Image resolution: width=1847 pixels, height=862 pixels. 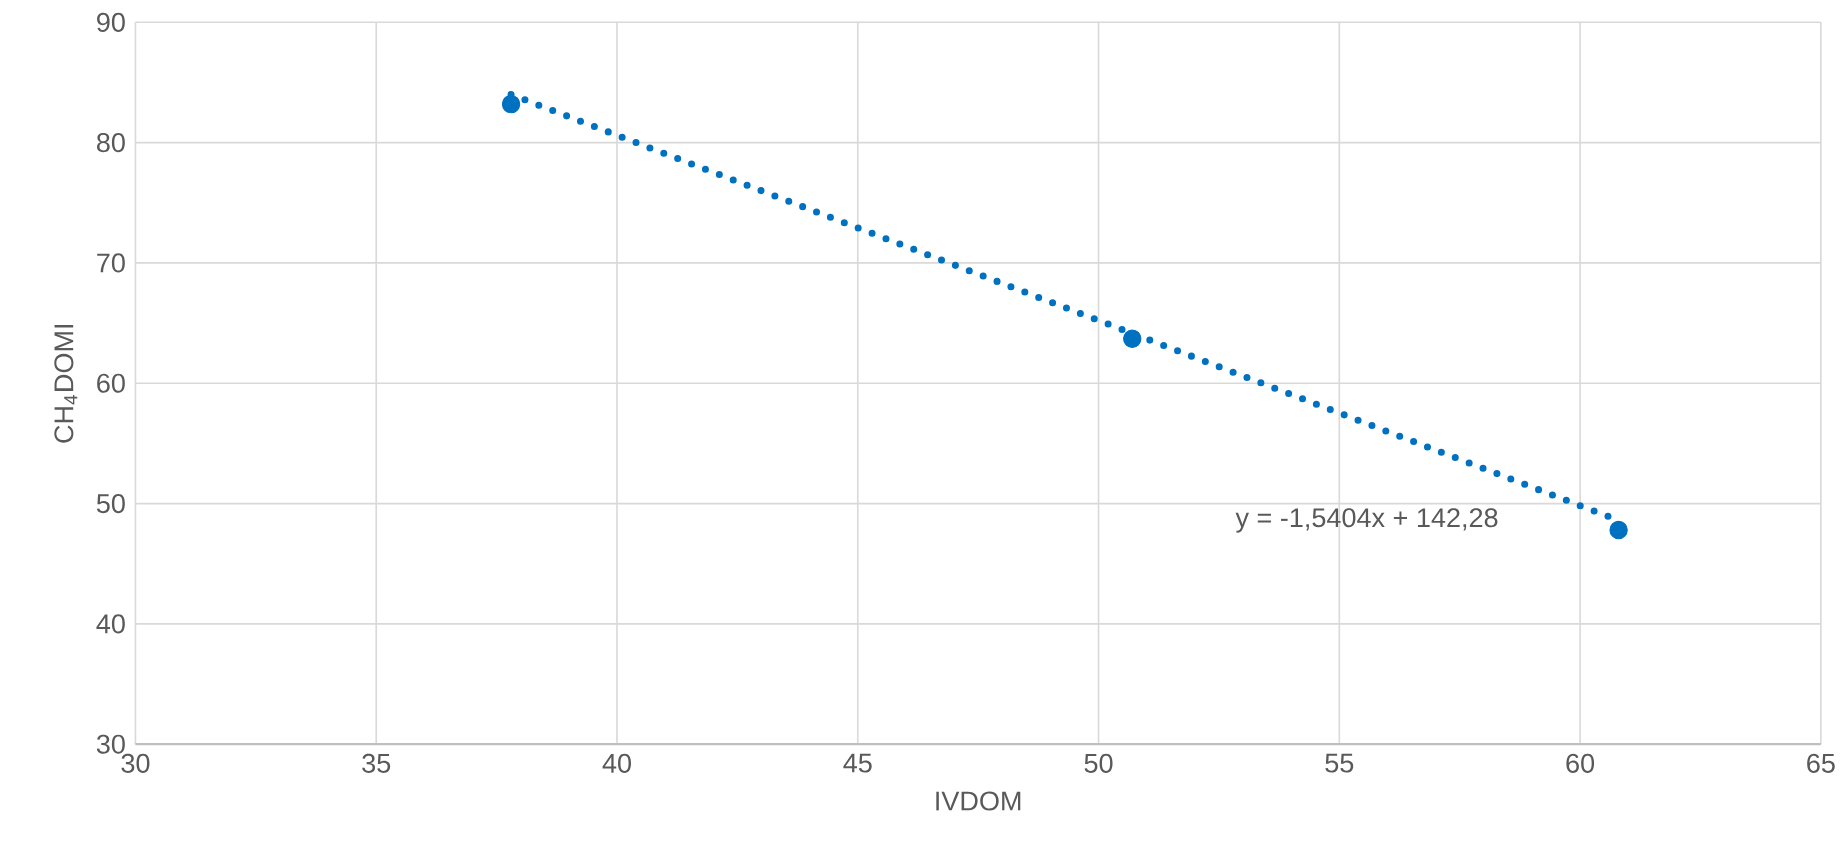 What do you see at coordinates (1821, 763) in the screenshot?
I see `x-tick-label: 65` at bounding box center [1821, 763].